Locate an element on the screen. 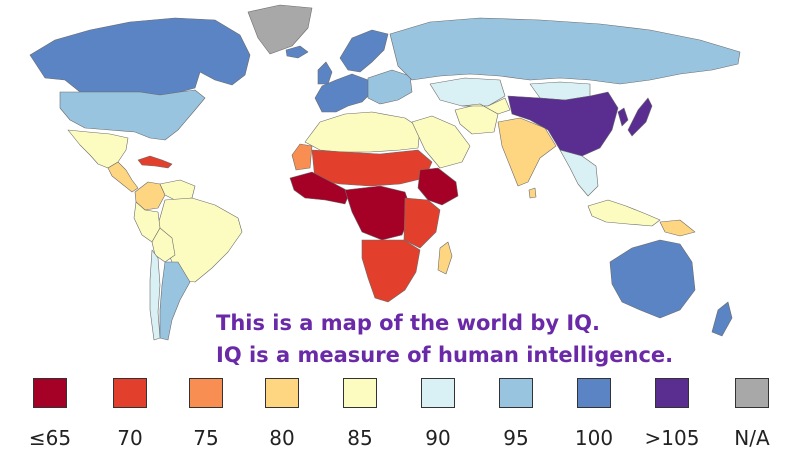  region-indonesia is located at coordinates (624, 213).